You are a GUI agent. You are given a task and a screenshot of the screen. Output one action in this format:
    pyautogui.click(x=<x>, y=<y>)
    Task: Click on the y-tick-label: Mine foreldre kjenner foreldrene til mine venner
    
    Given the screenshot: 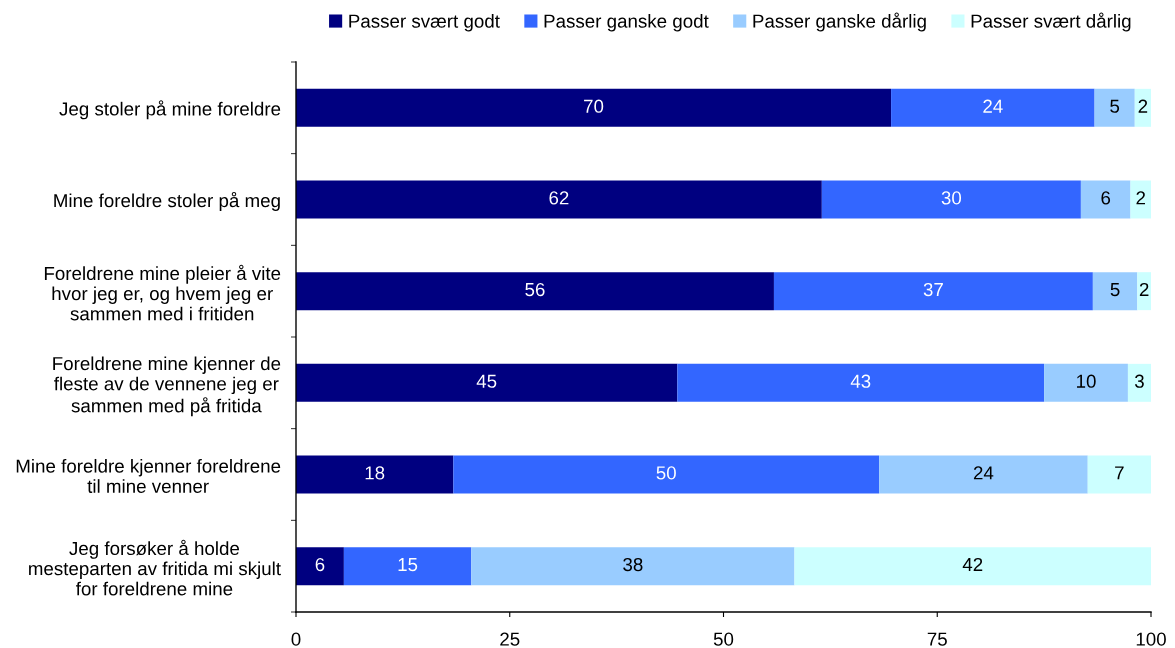 What is the action you would take?
    pyautogui.click(x=148, y=475)
    